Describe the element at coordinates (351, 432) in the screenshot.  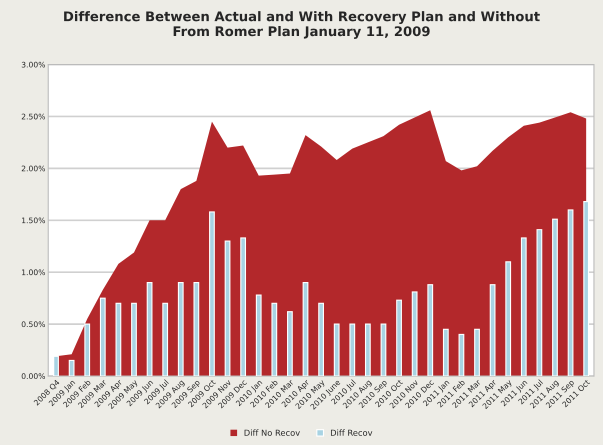
I see `legend-label: Diff Recov` at that location.